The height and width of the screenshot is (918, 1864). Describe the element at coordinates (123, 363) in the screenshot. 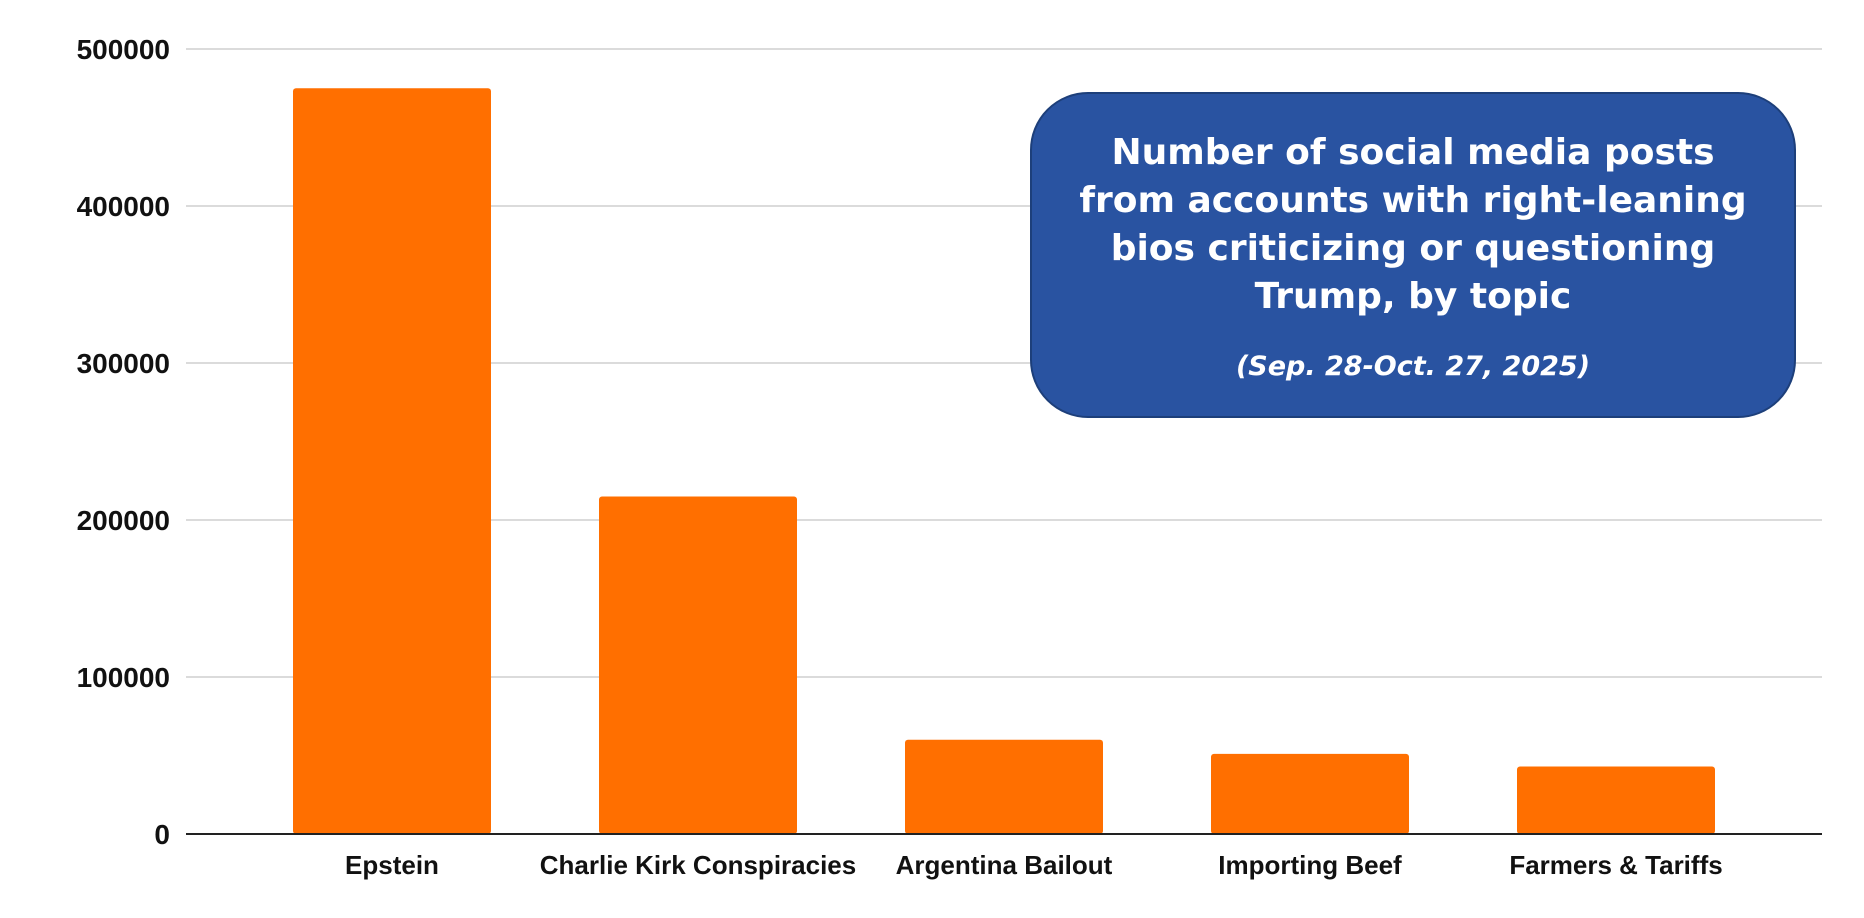

I see `y-tick-label: 300000` at that location.